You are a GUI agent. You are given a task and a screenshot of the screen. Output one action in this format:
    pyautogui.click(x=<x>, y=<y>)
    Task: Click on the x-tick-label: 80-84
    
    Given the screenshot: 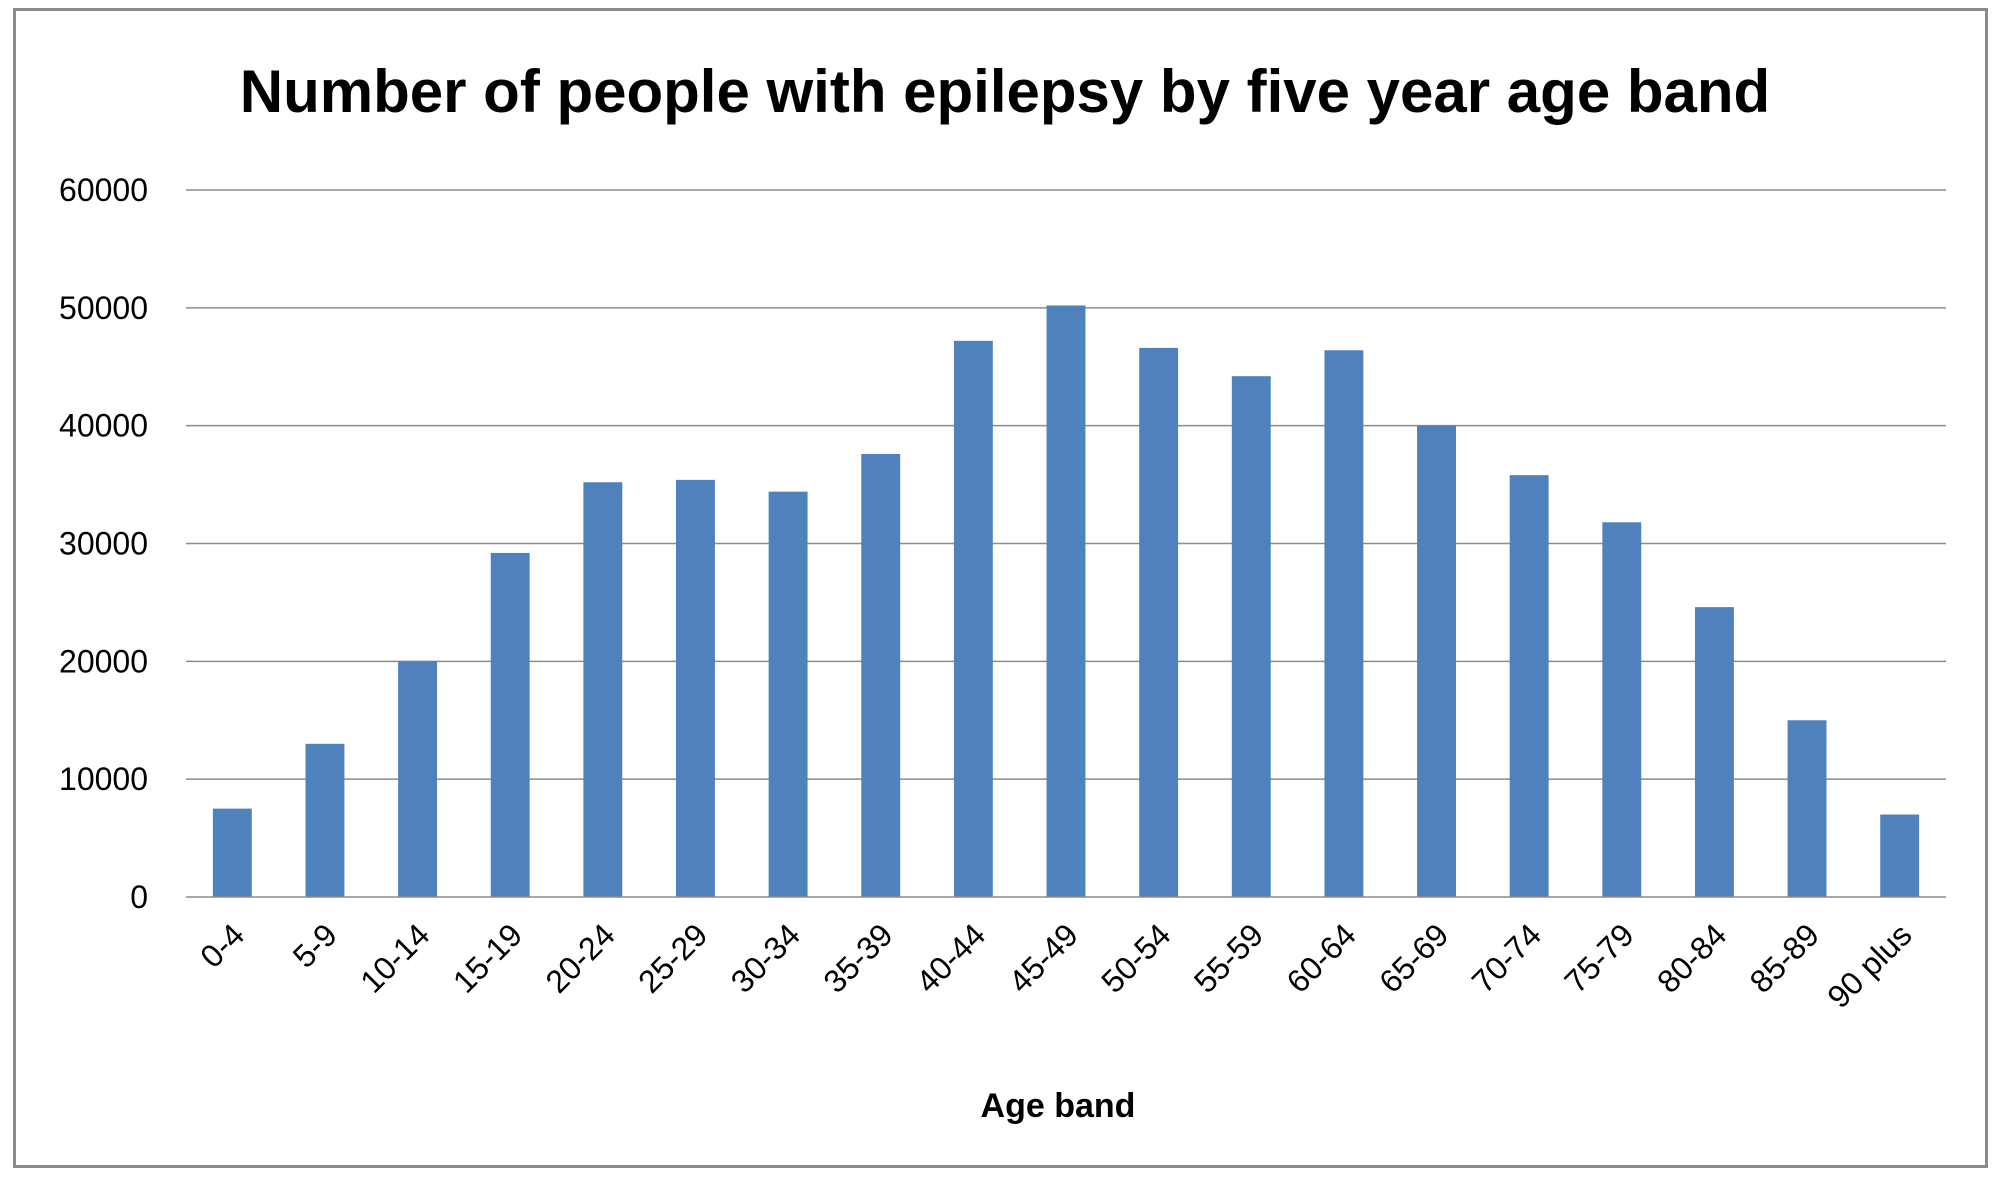 What is the action you would take?
    pyautogui.click(x=1691, y=957)
    